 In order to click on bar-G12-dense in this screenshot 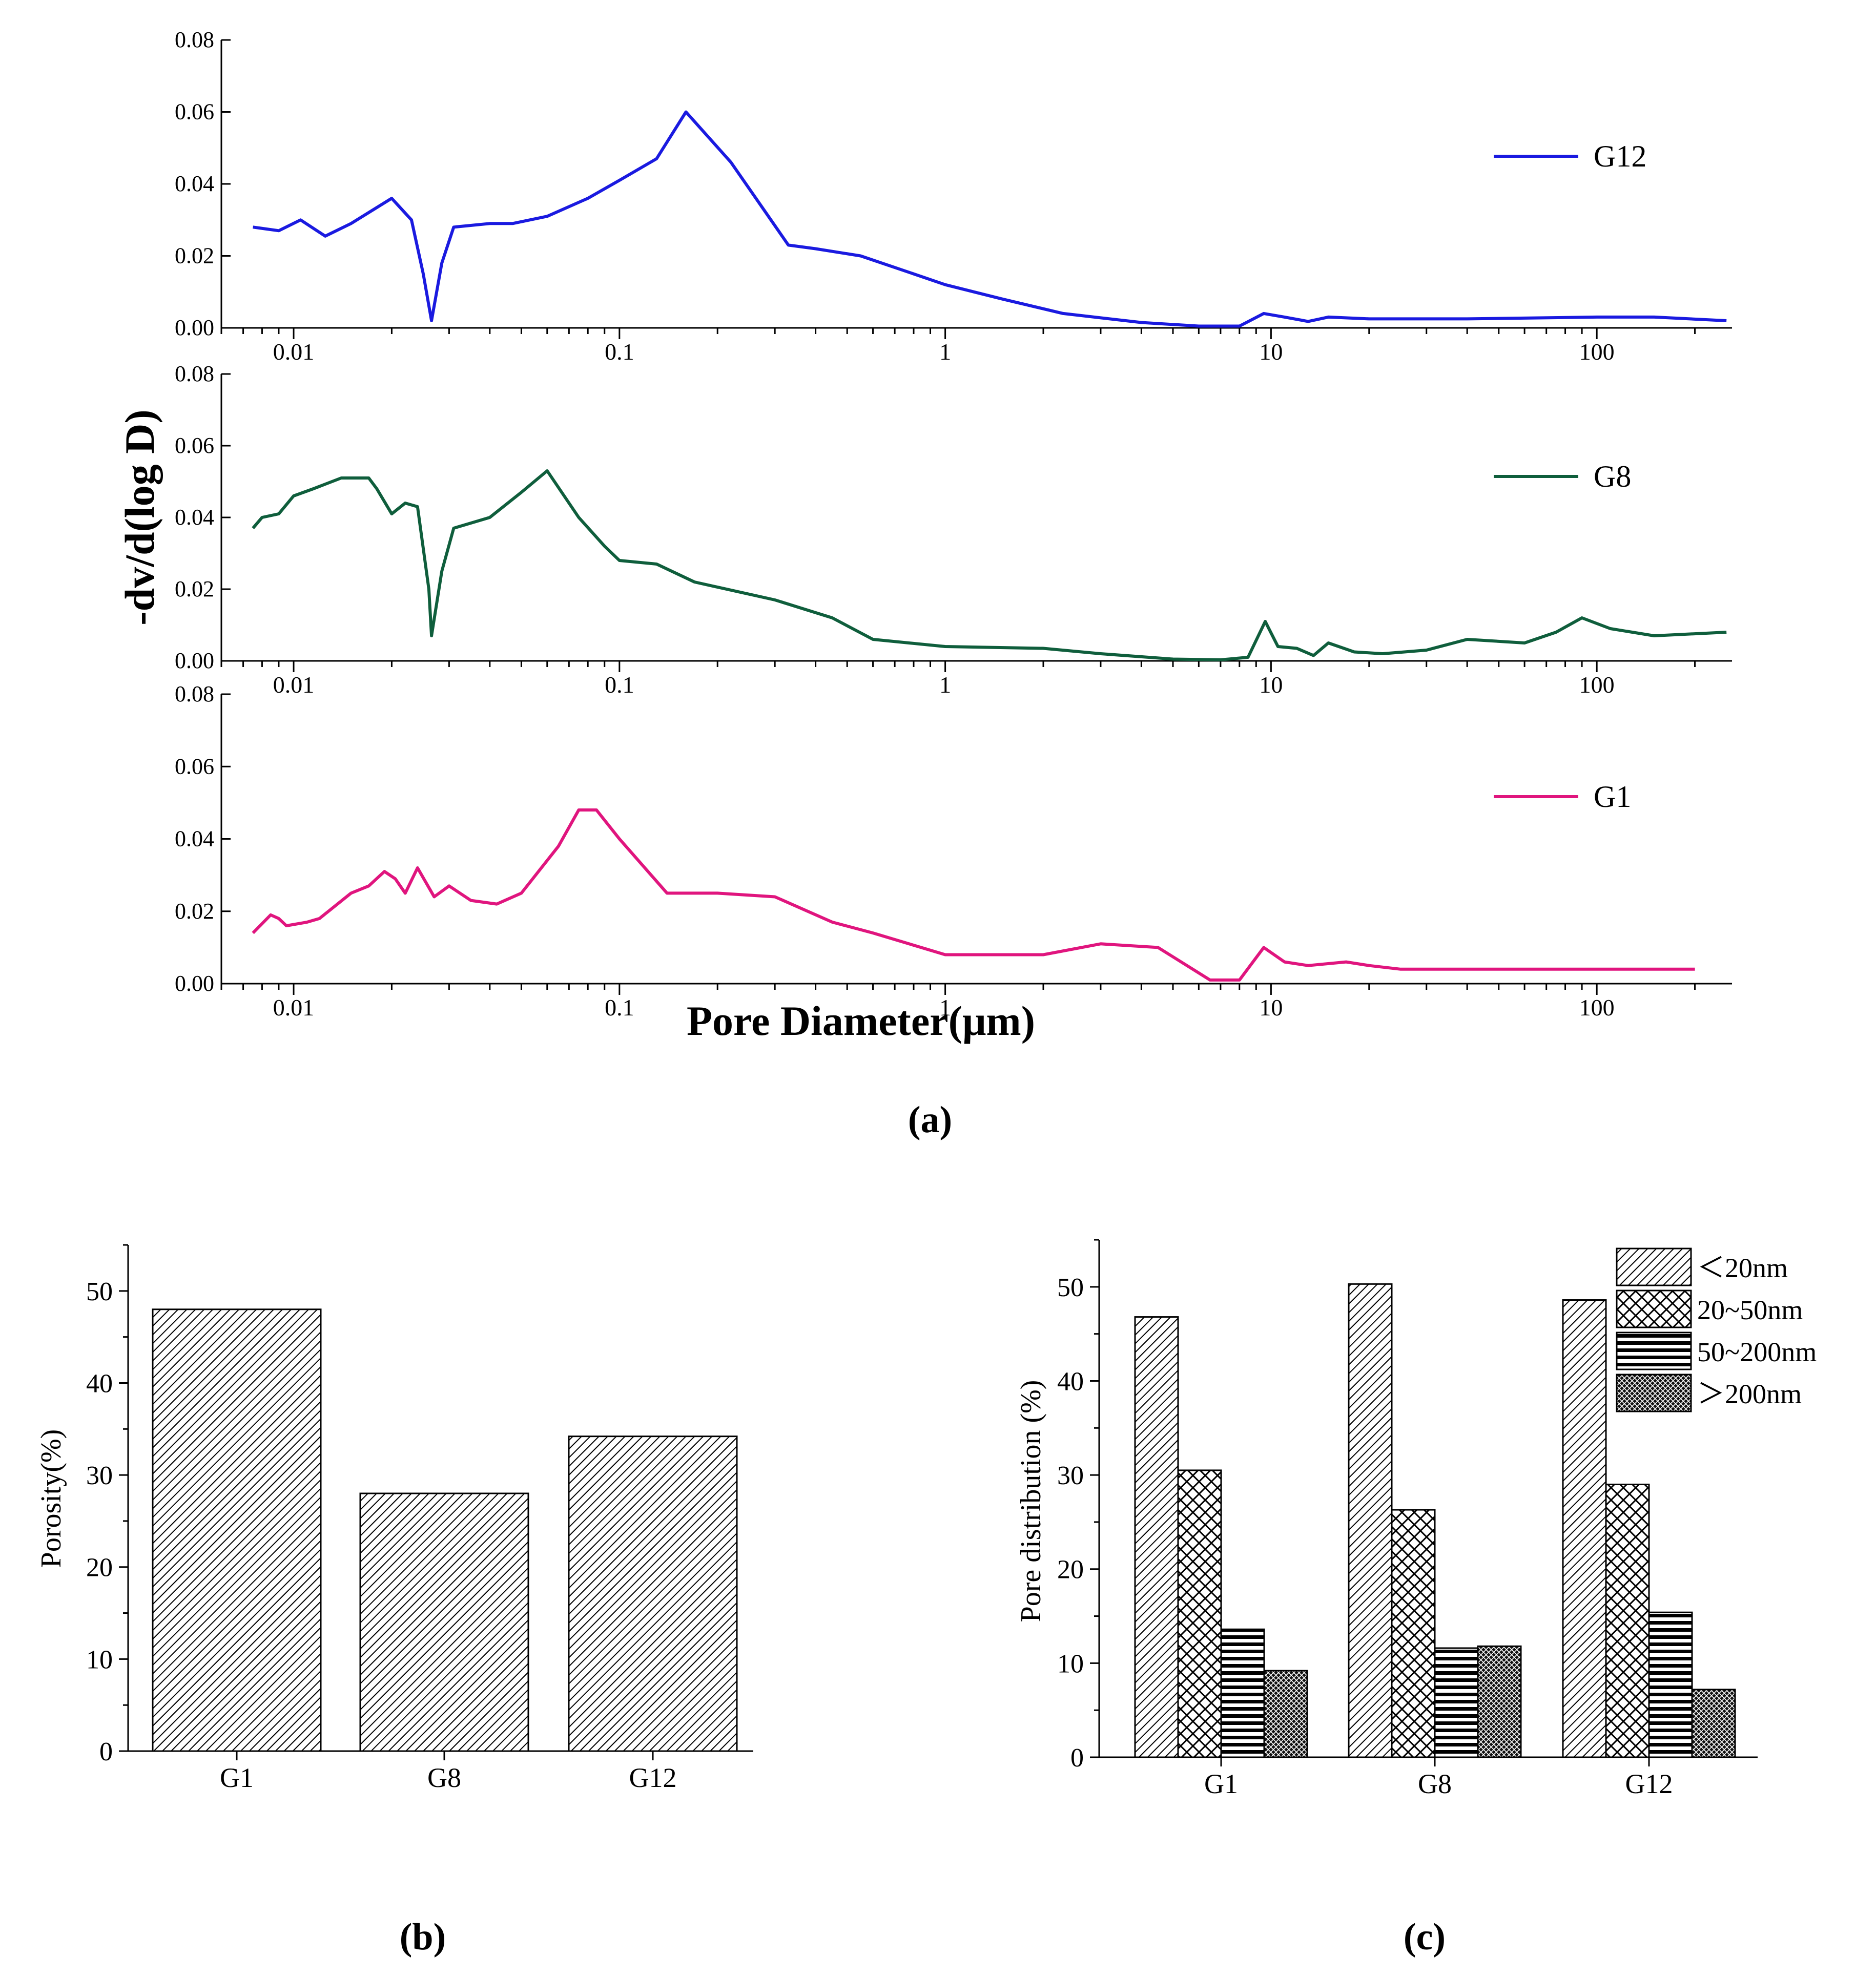, I will do `click(1713, 1723)`.